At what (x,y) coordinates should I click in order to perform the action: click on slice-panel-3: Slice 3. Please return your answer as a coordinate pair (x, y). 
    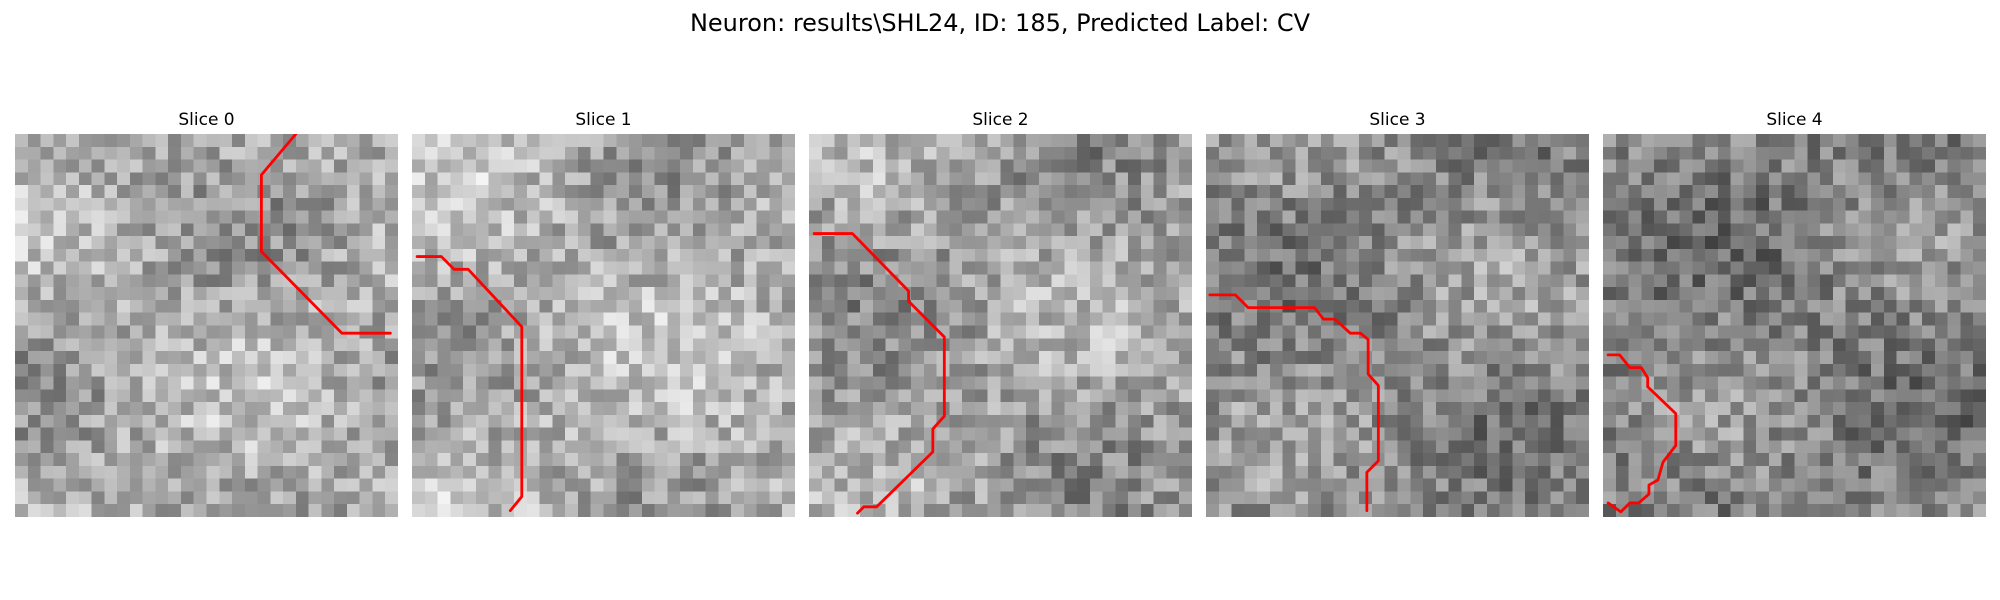
    Looking at the image, I should click on (1397, 313).